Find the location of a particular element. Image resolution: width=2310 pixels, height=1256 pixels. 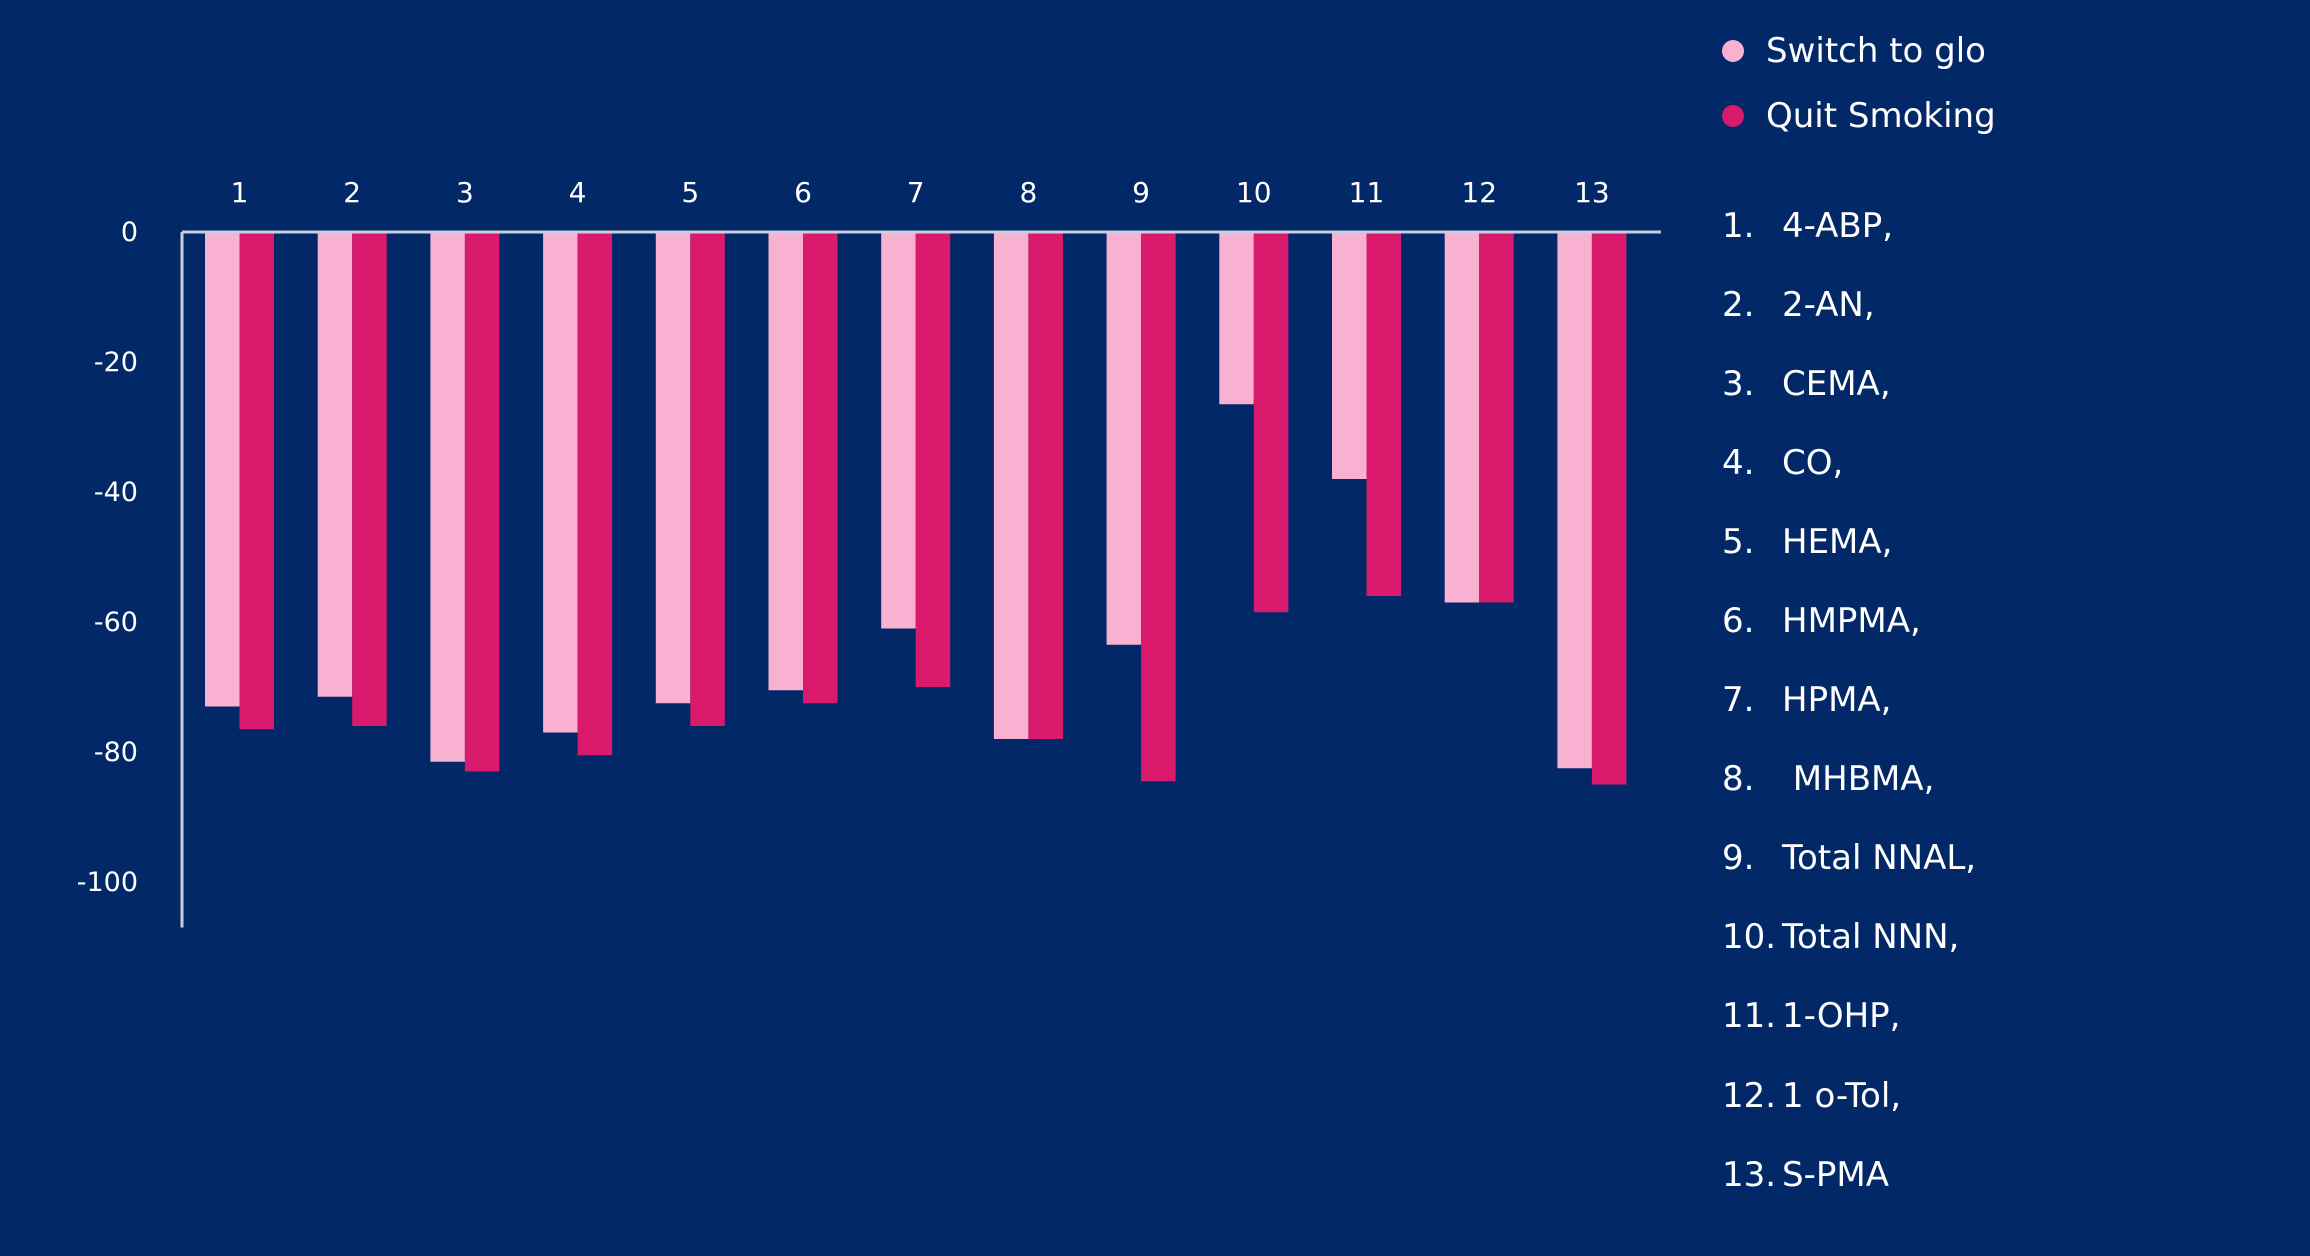

key-number: 11. is located at coordinates (1749, 1016).